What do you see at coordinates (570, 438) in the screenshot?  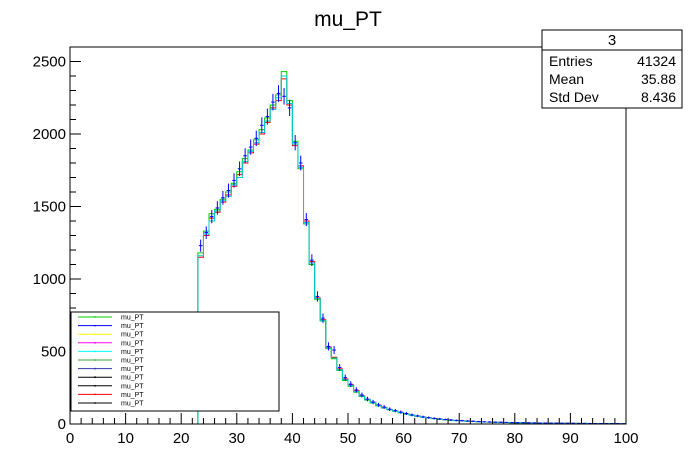 I see `x-tick-label: 90` at bounding box center [570, 438].